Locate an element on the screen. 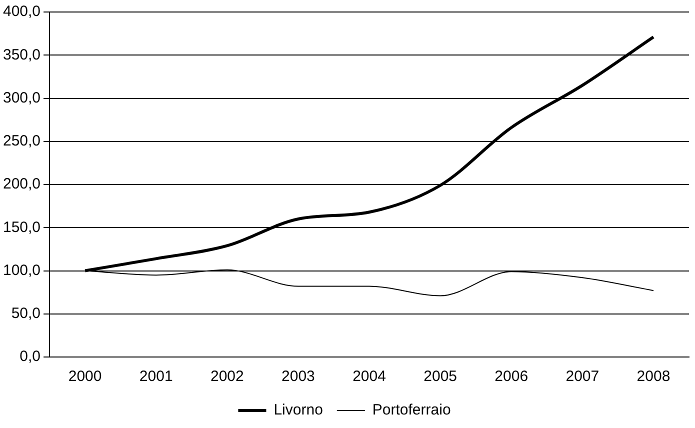 This screenshot has height=428, width=695. y-tick-label: 400,0 is located at coordinates (21, 11).